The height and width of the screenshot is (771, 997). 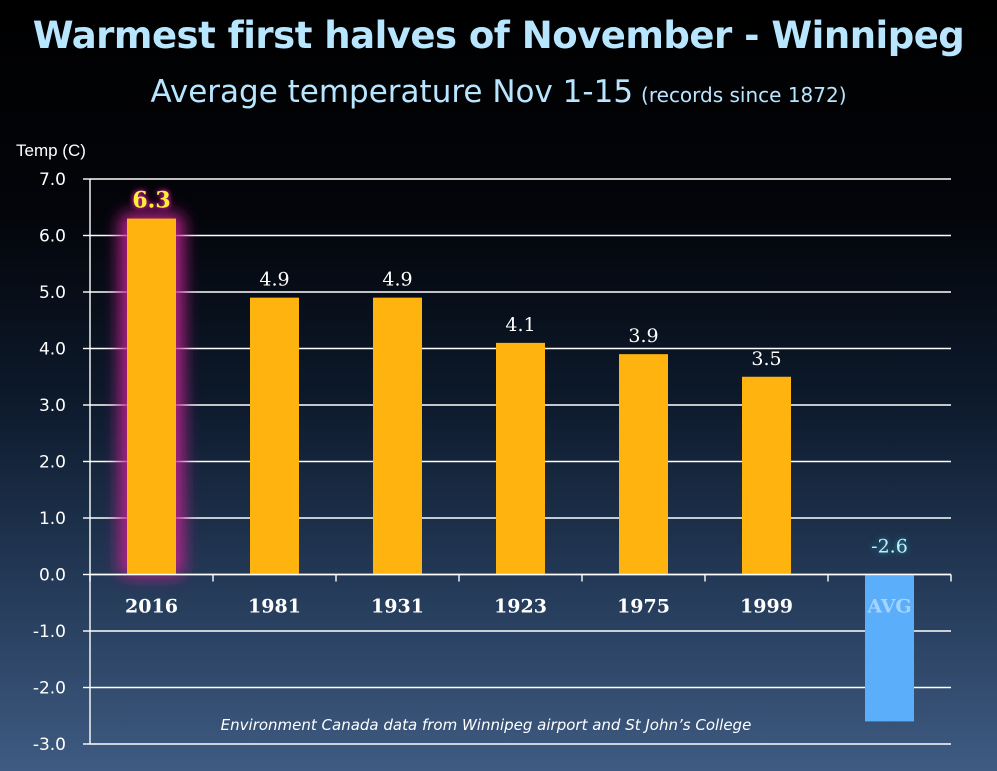 I want to click on x-tick-label: AVG, so click(x=888, y=607).